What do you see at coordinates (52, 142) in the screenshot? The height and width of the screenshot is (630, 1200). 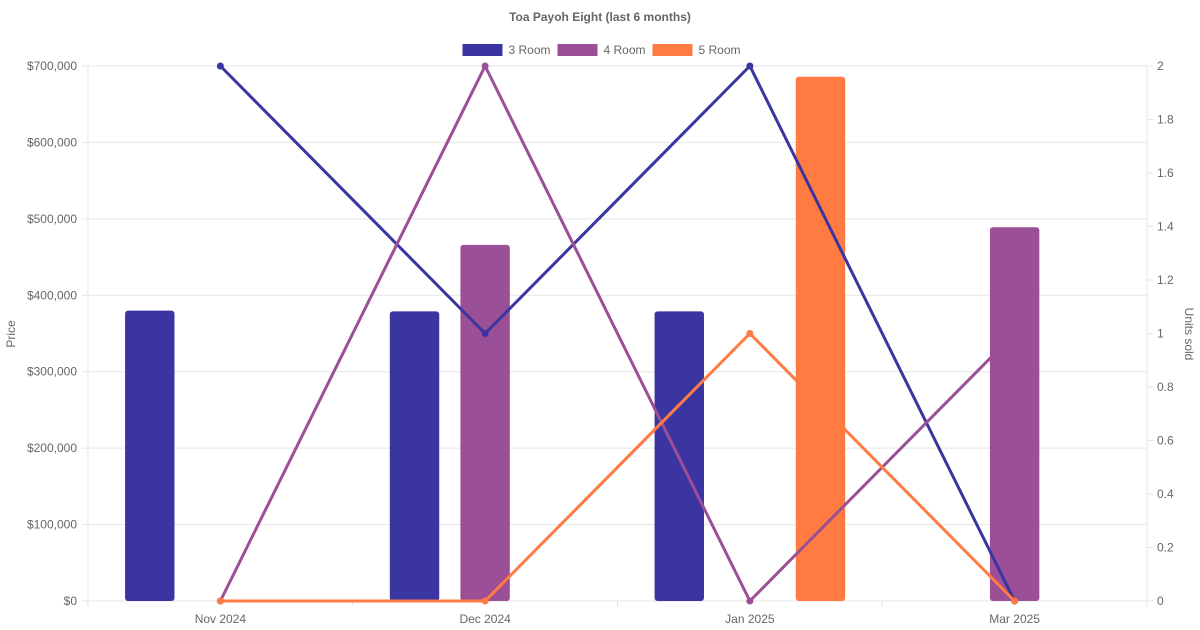 I see `left-tick-label: $600,000` at bounding box center [52, 142].